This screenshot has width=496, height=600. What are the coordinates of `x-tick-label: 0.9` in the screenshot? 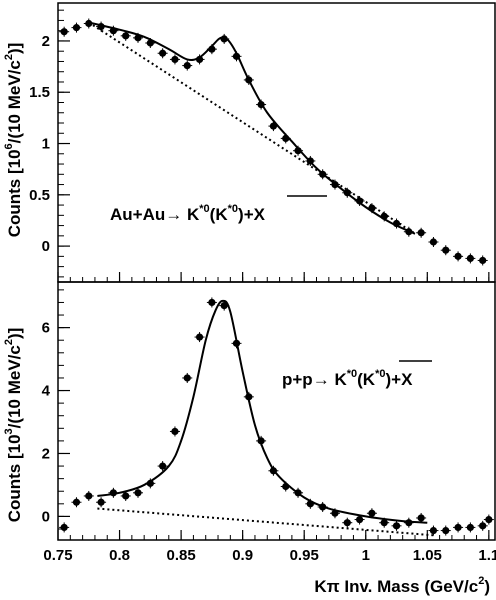 It's located at (242, 555).